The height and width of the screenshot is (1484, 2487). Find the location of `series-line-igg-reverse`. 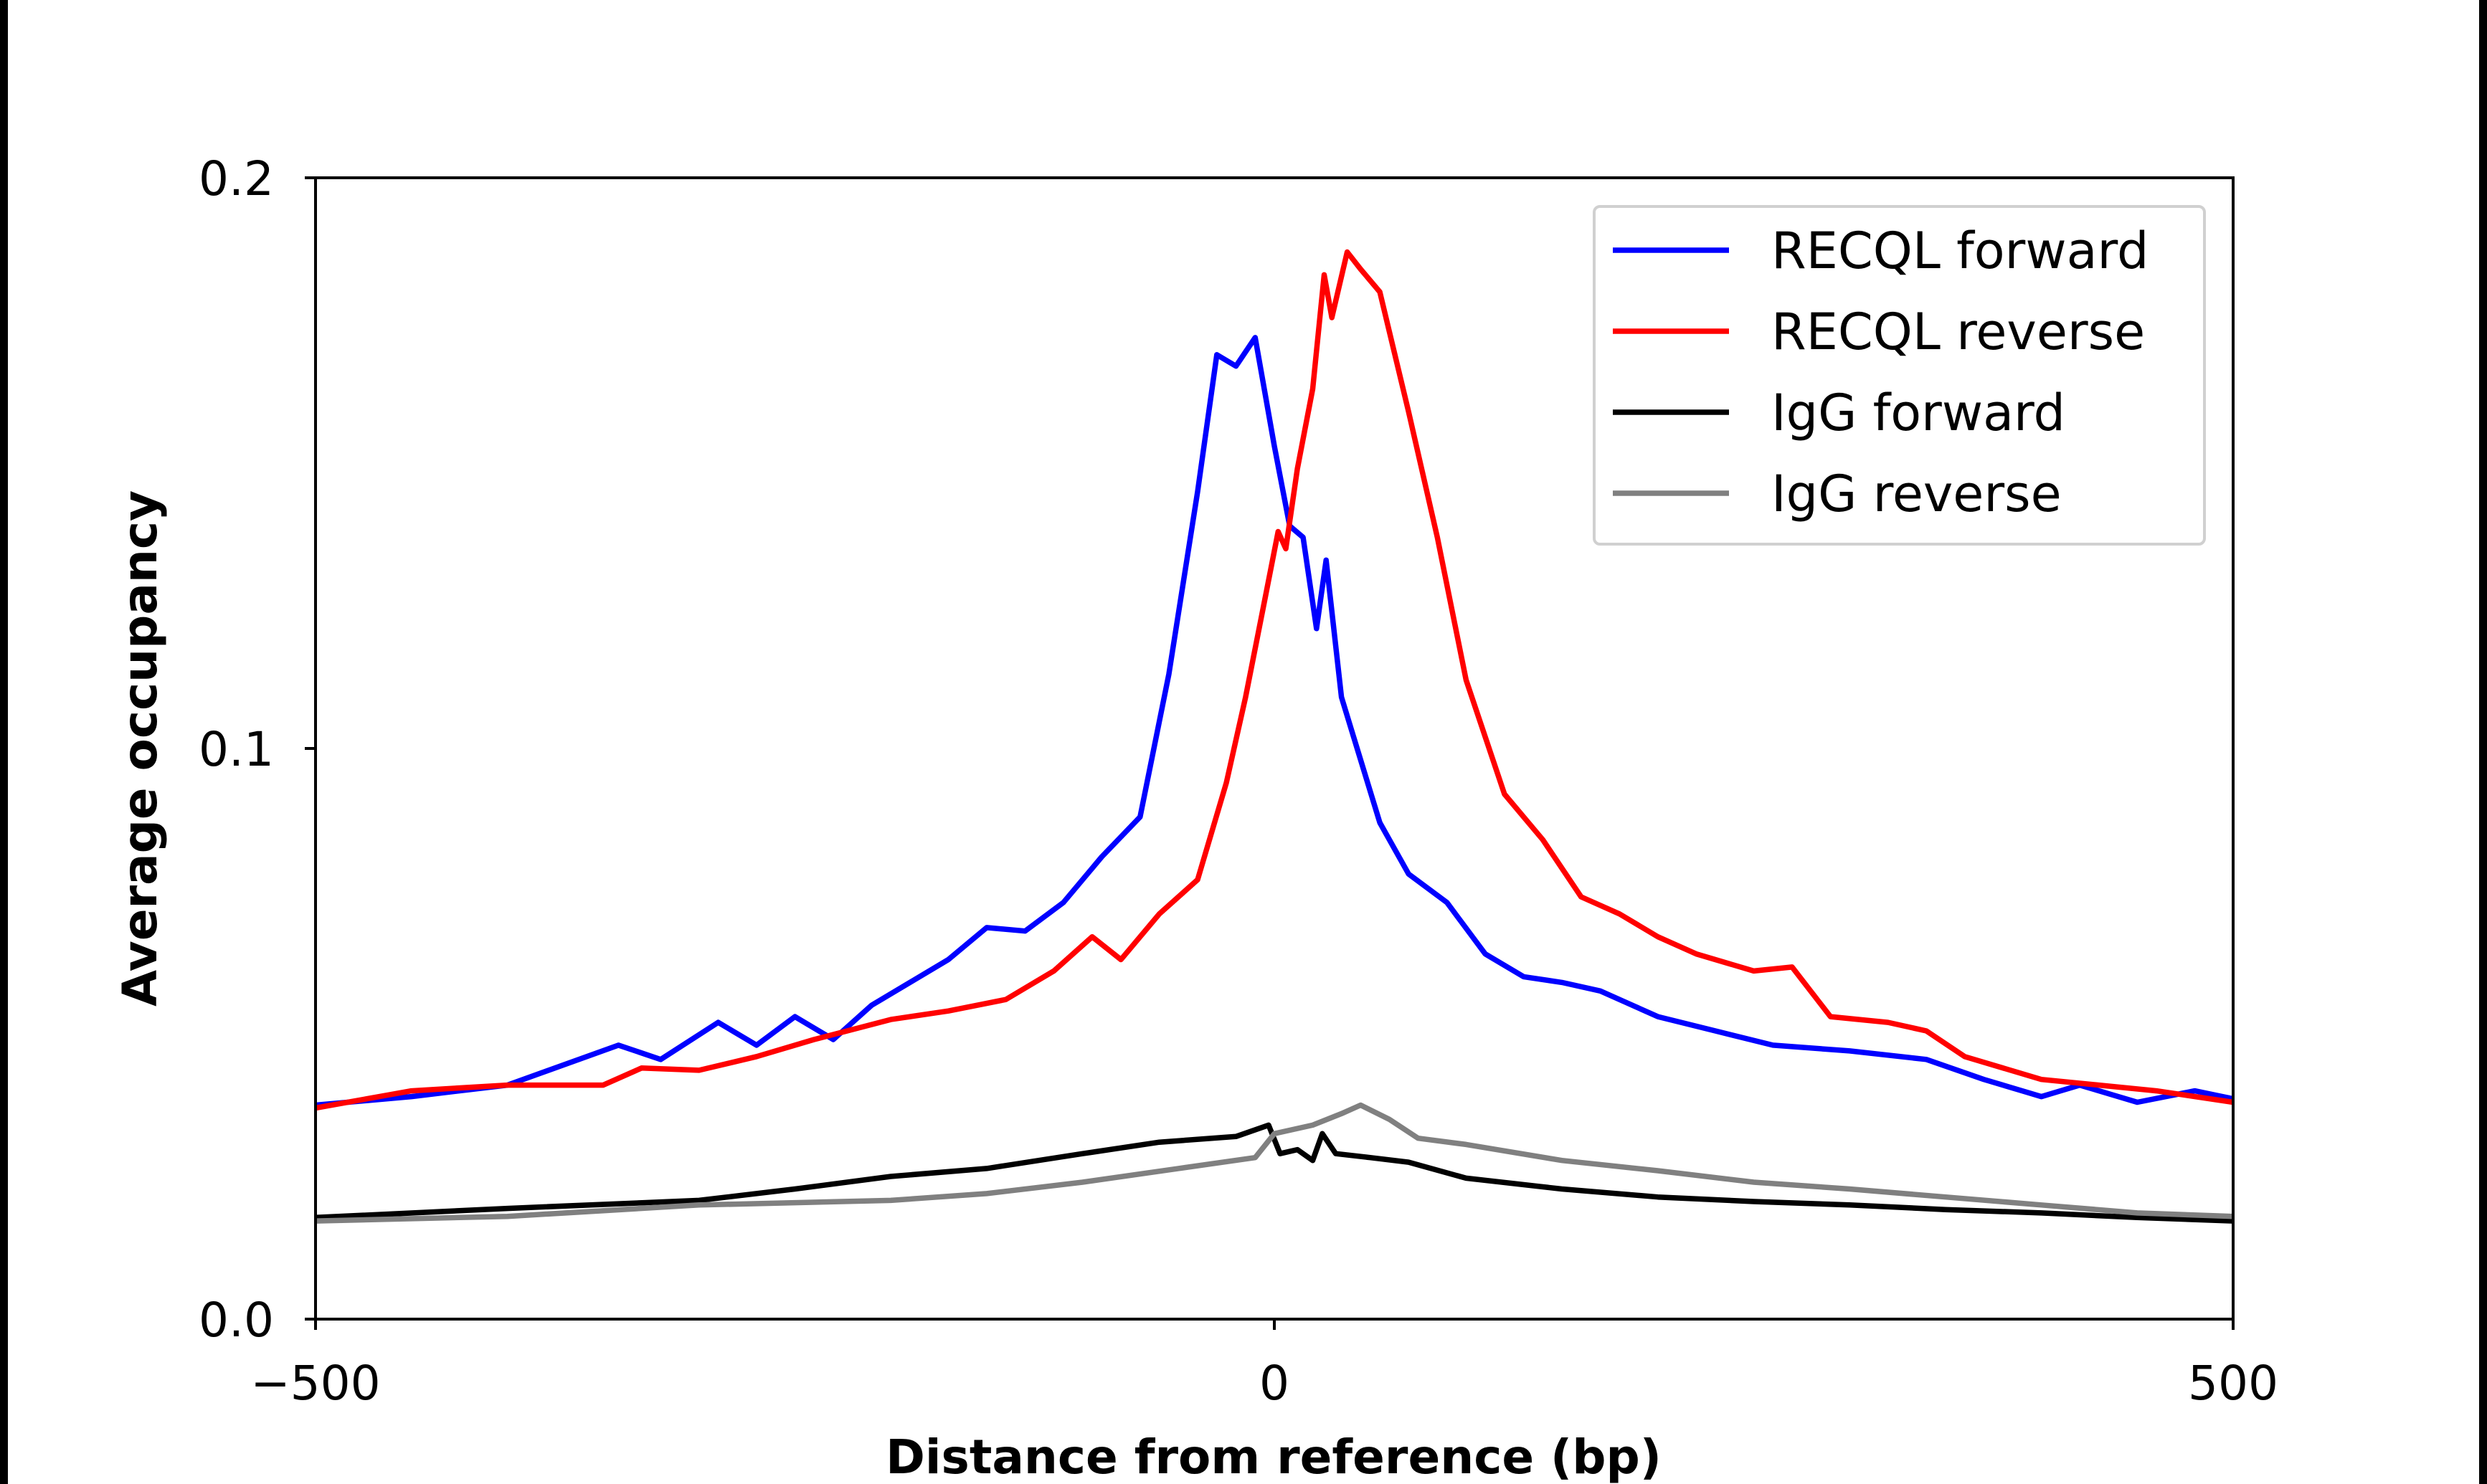

series-line-igg-reverse is located at coordinates (1275, 1163).